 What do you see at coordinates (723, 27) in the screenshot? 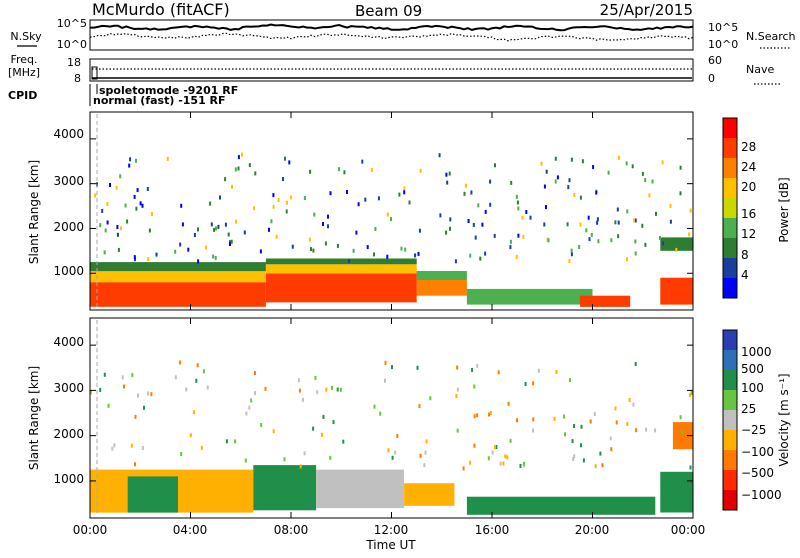
I see `noise-right-tick-top: 10^5` at bounding box center [723, 27].